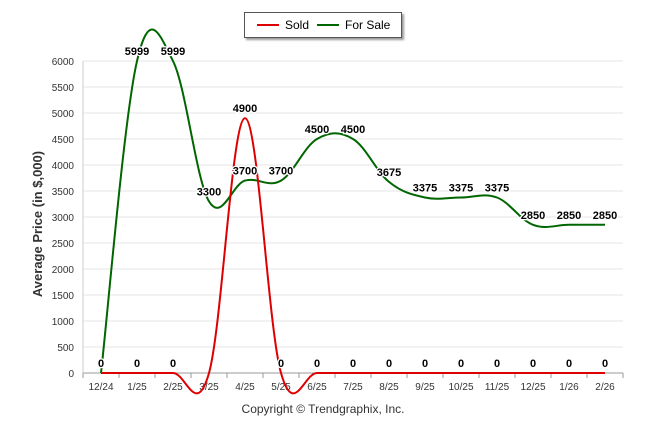  What do you see at coordinates (323, 409) in the screenshot?
I see `copyright-text: Copyright © Trendgraphix, Inc.` at bounding box center [323, 409].